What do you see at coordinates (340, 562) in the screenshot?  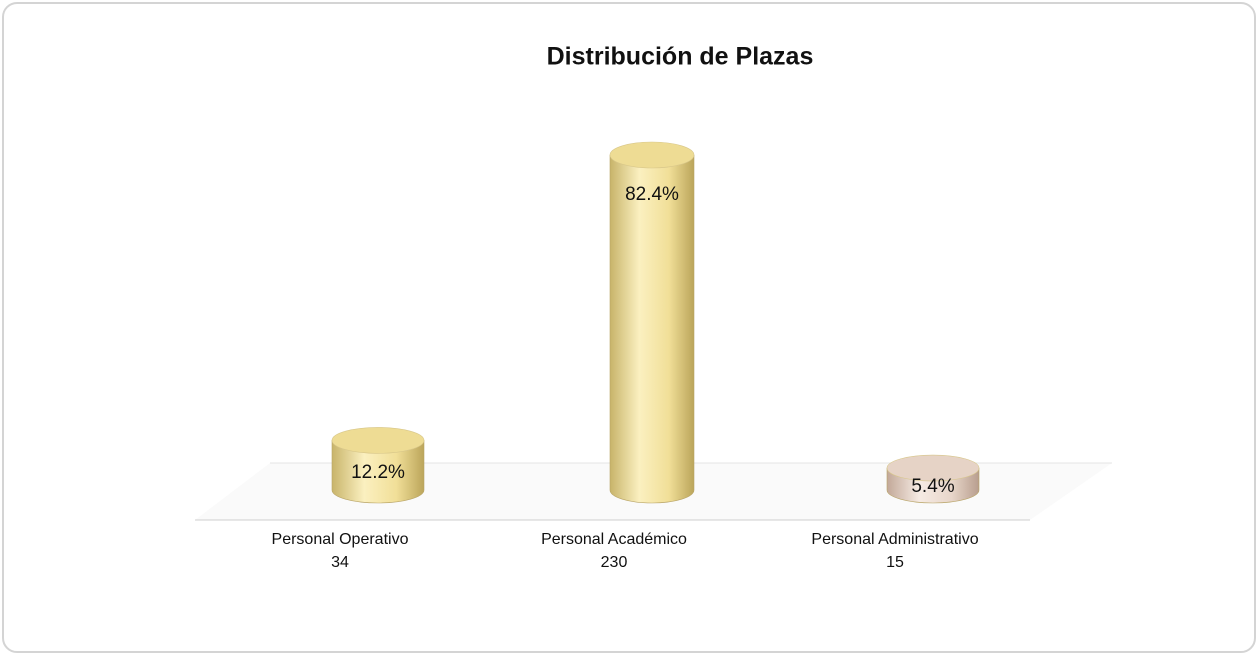 I see `count-label: 34` at bounding box center [340, 562].